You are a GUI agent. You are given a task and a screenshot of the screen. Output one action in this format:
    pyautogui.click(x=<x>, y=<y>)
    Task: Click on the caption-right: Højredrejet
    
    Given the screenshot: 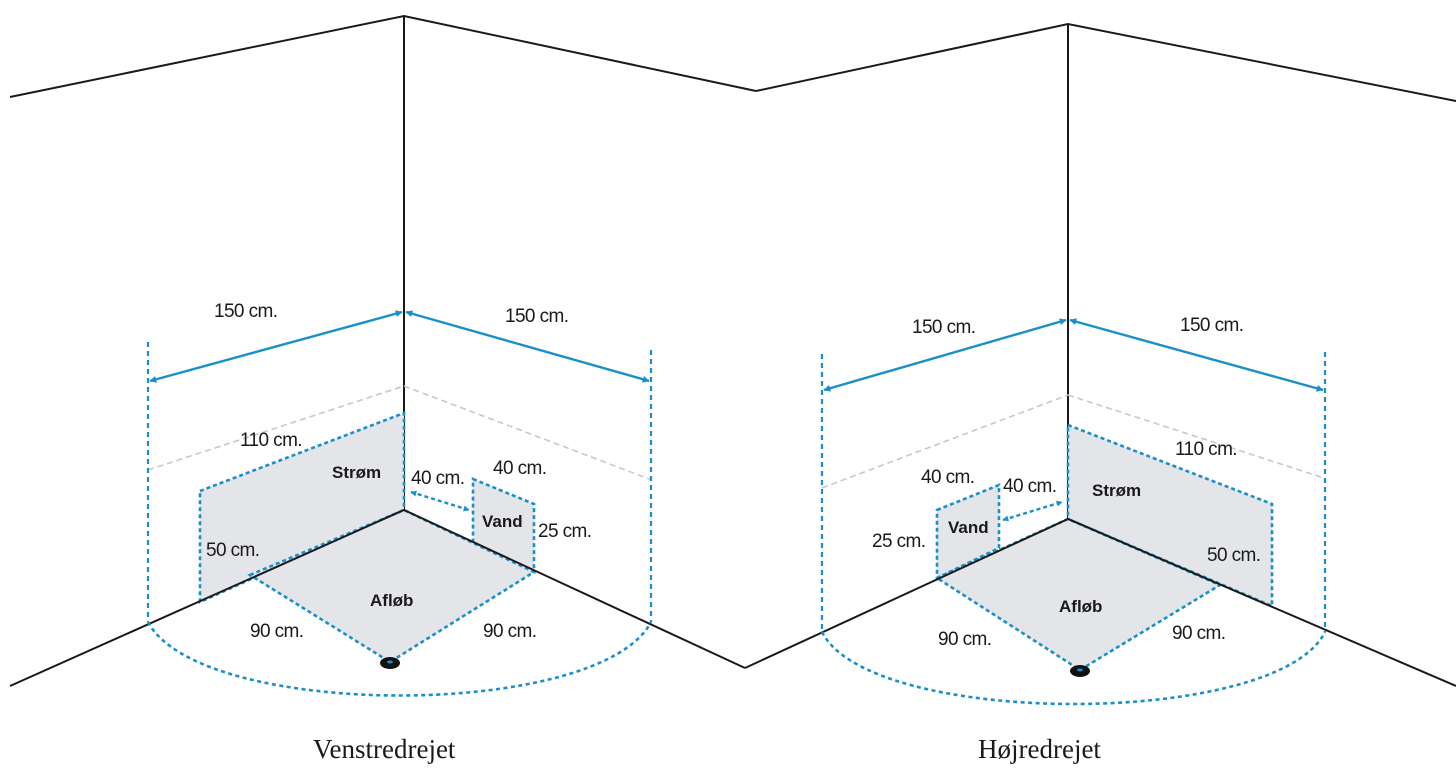 What is the action you would take?
    pyautogui.click(x=1039, y=749)
    